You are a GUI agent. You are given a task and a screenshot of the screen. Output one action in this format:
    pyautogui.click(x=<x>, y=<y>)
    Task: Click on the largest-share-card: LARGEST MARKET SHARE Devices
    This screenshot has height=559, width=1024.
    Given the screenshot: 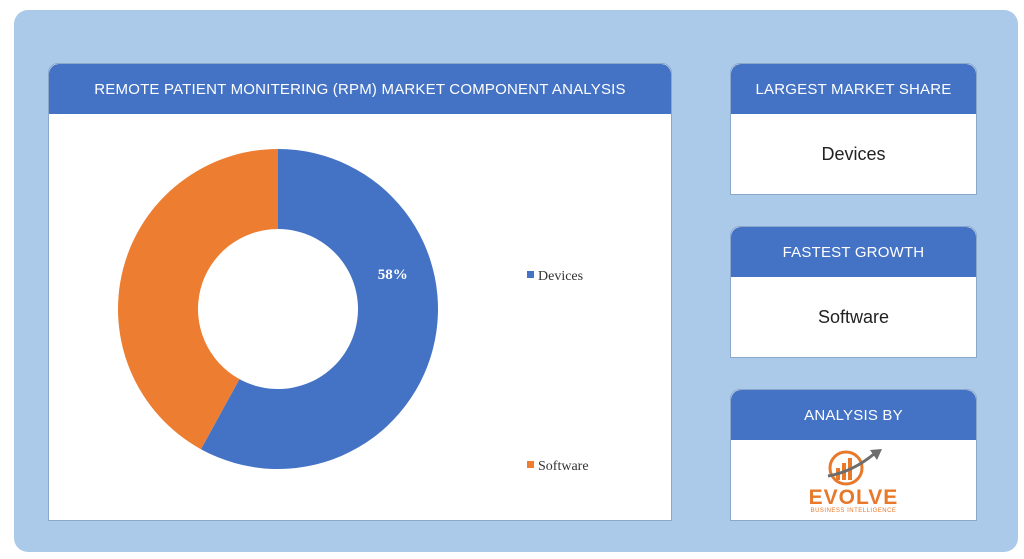 What is the action you would take?
    pyautogui.click(x=853, y=129)
    